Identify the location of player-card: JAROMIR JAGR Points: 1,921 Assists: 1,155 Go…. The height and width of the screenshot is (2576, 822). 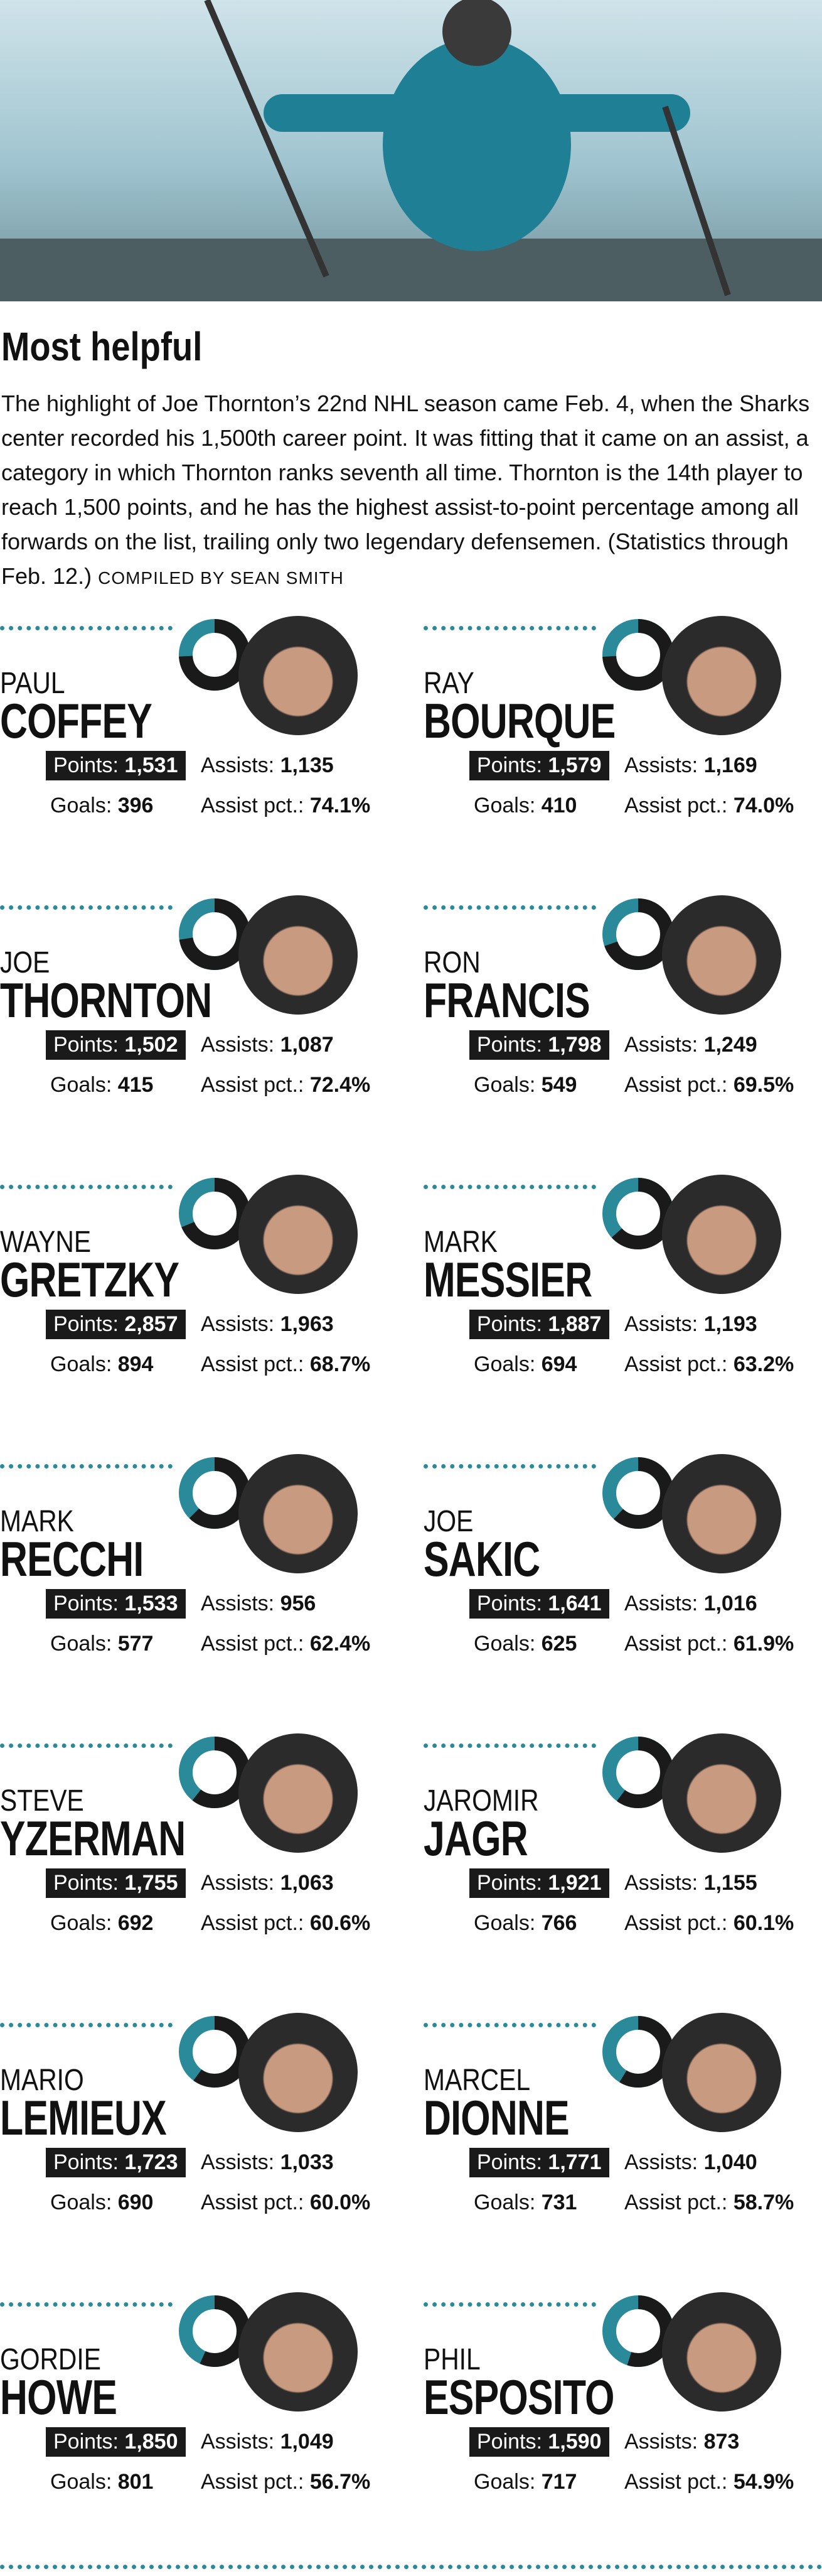
(612, 1865).